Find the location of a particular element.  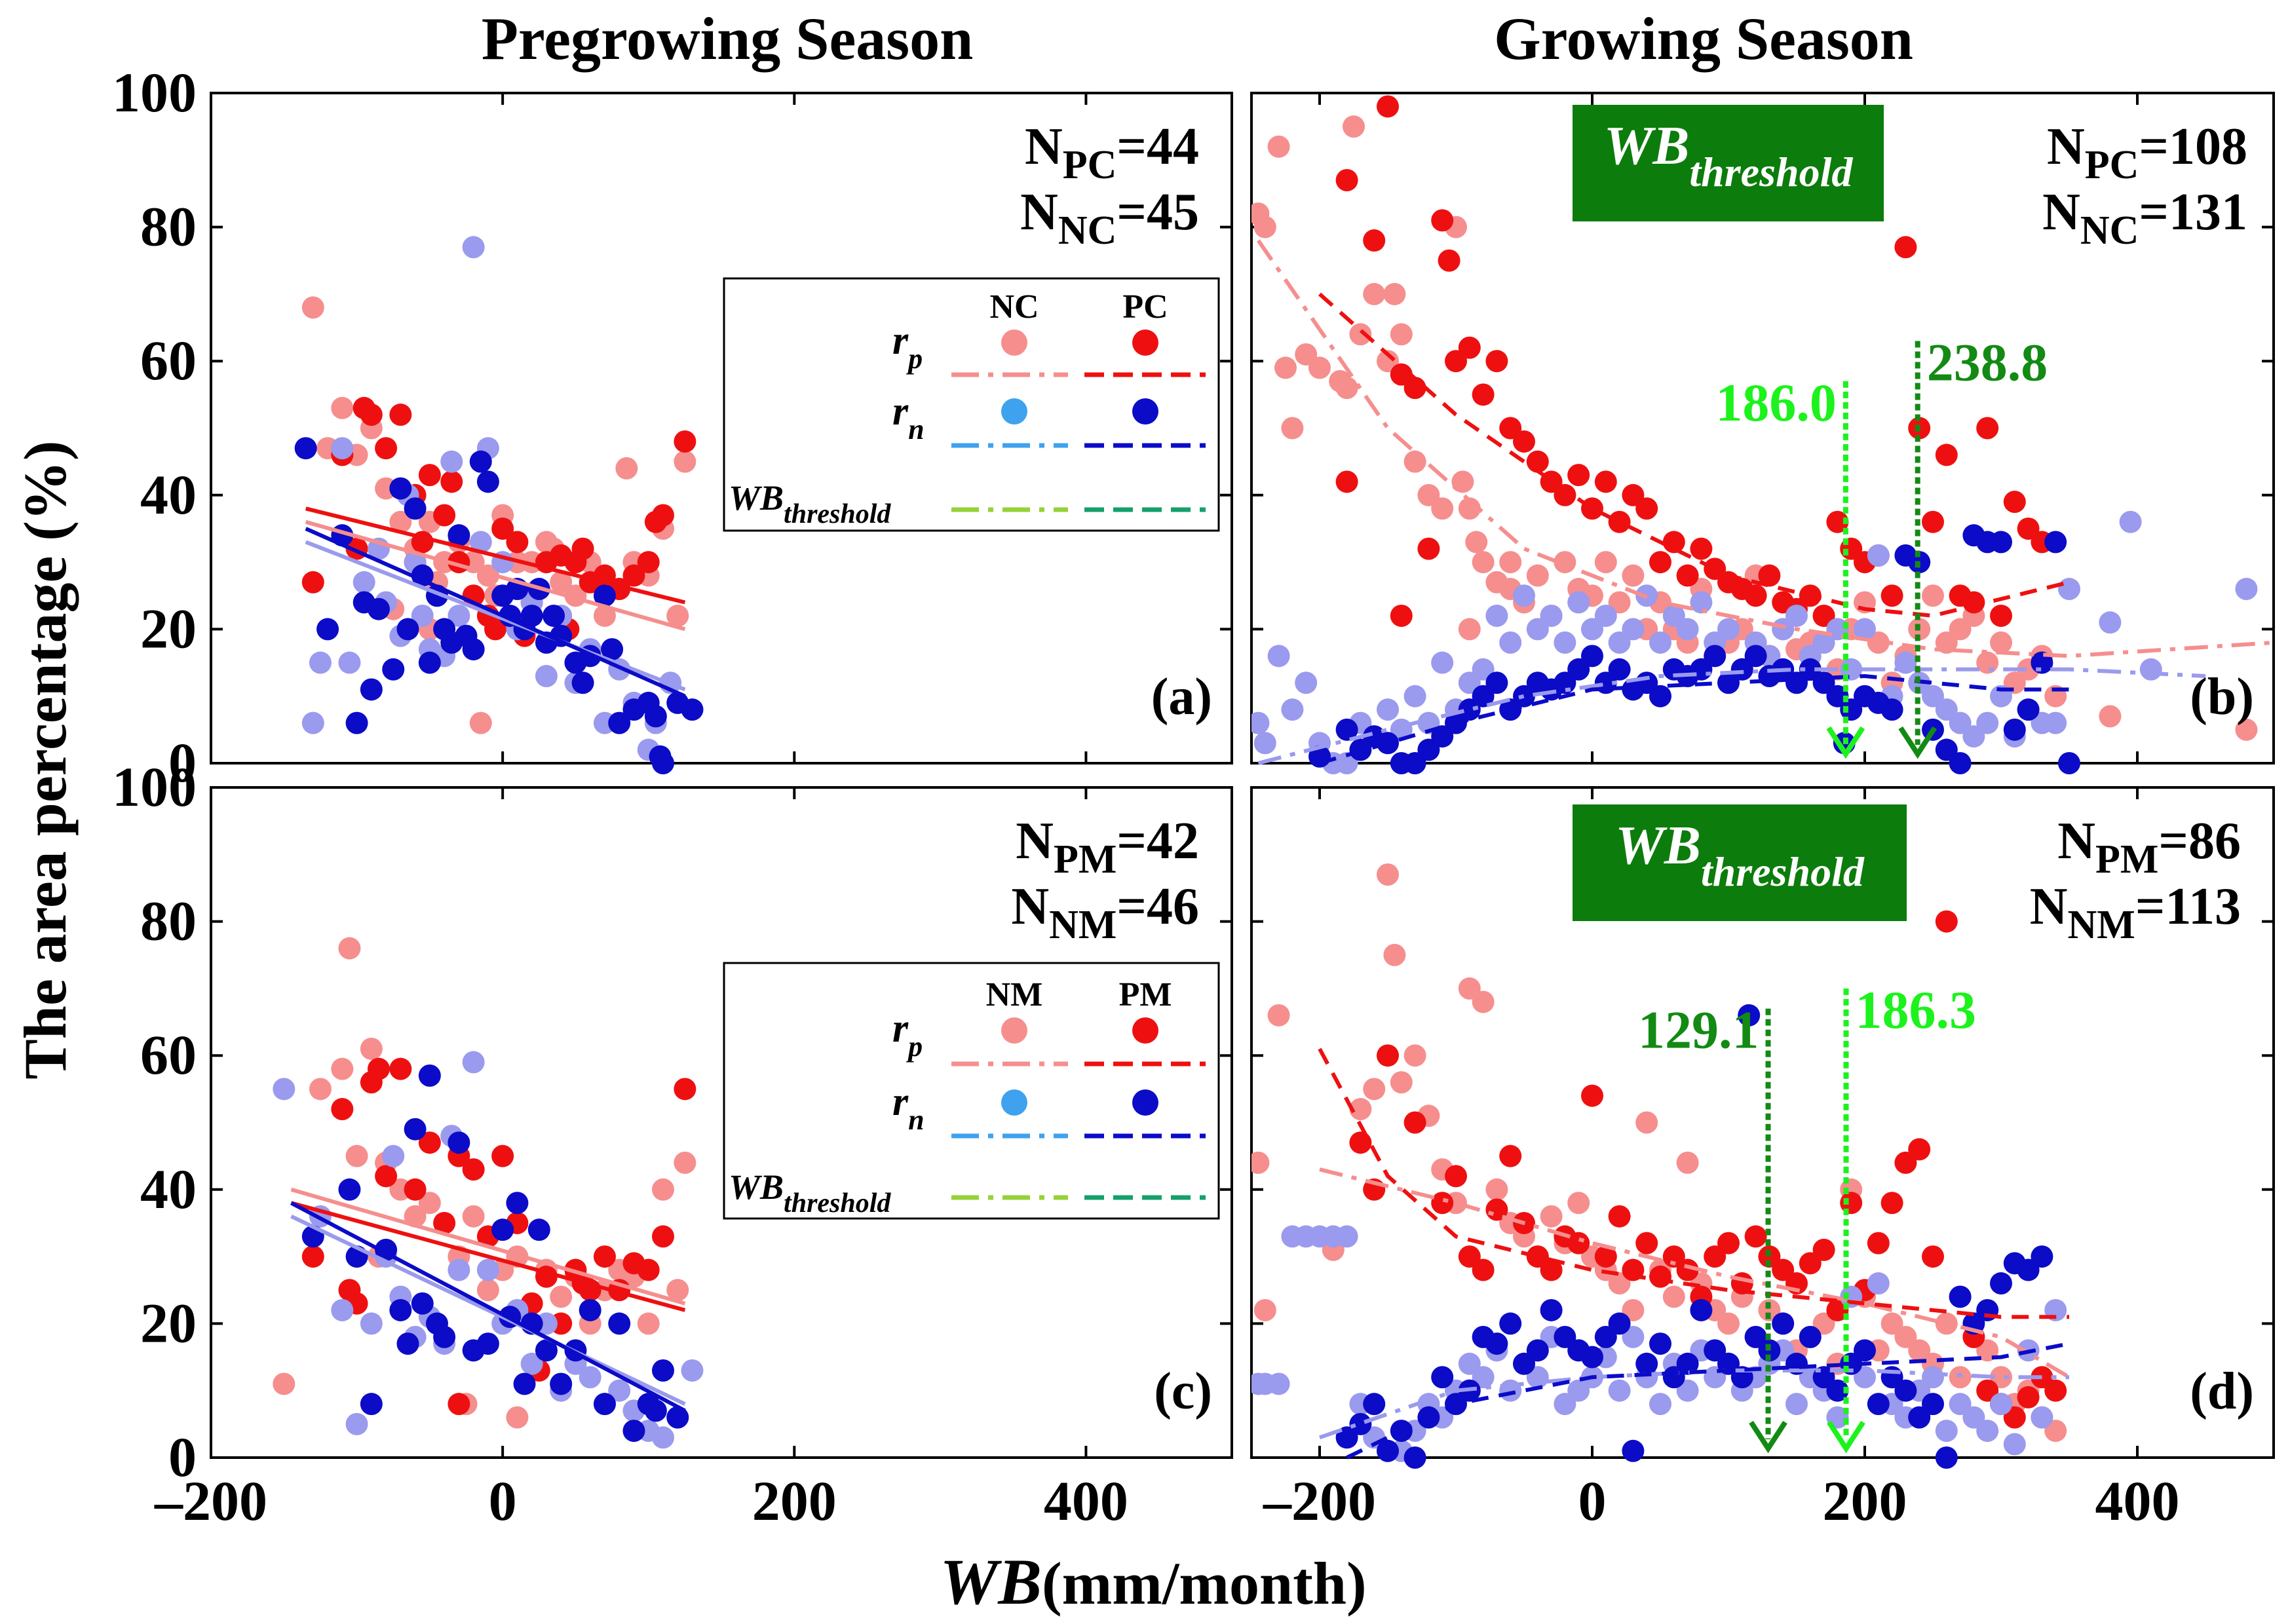

panel-label: (b) is located at coordinates (2222, 697).